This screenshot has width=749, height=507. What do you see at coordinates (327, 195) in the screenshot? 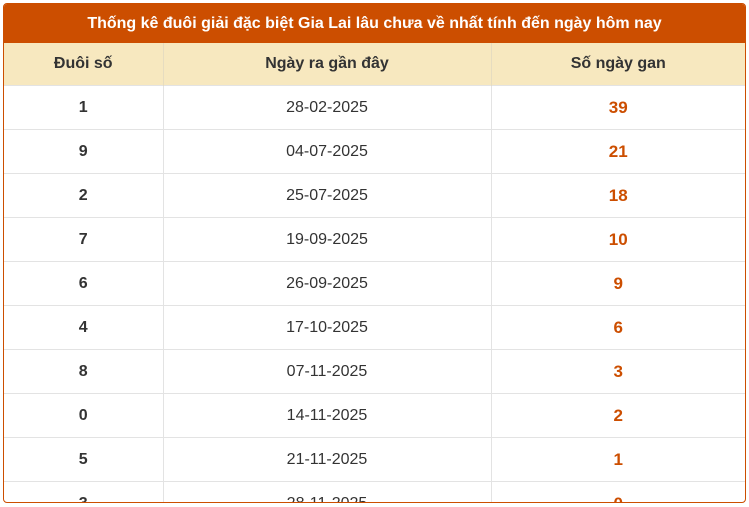
I see `date-cell: 25-07-2025` at bounding box center [327, 195].